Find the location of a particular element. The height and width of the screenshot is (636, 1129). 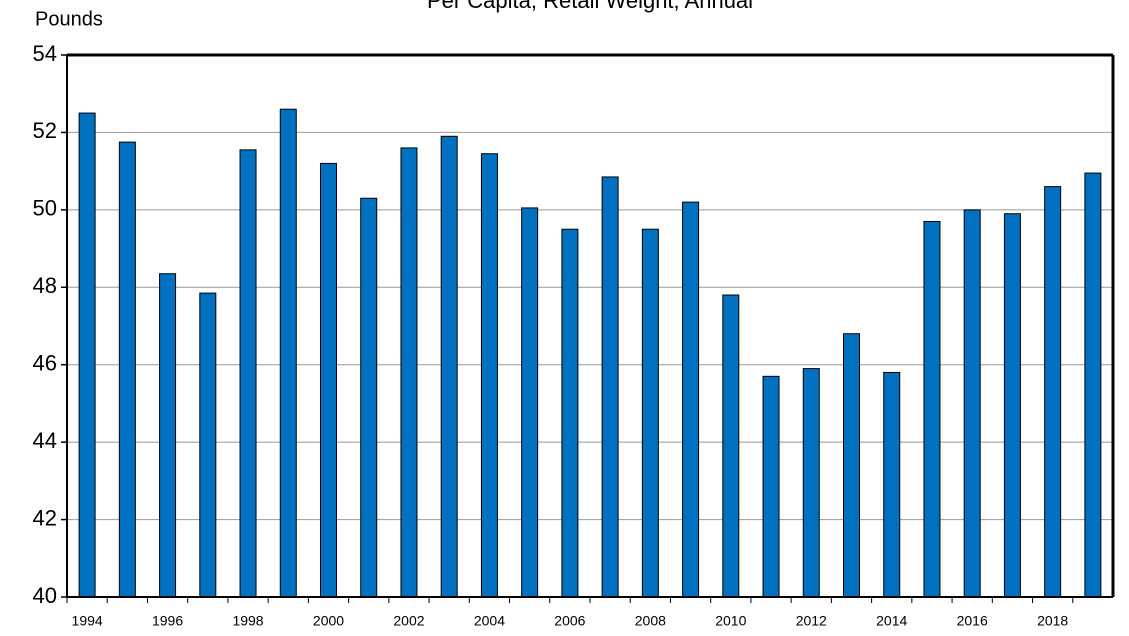

x-tick-label: 1996 is located at coordinates (167, 621).